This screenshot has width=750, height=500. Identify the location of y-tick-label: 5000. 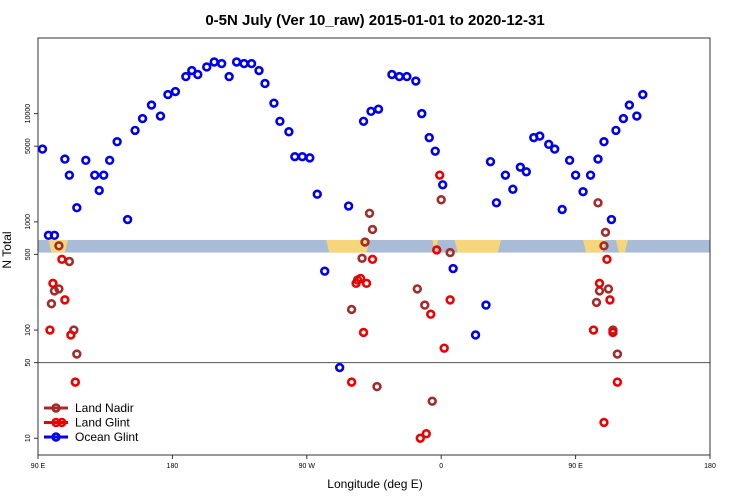
(28, 146).